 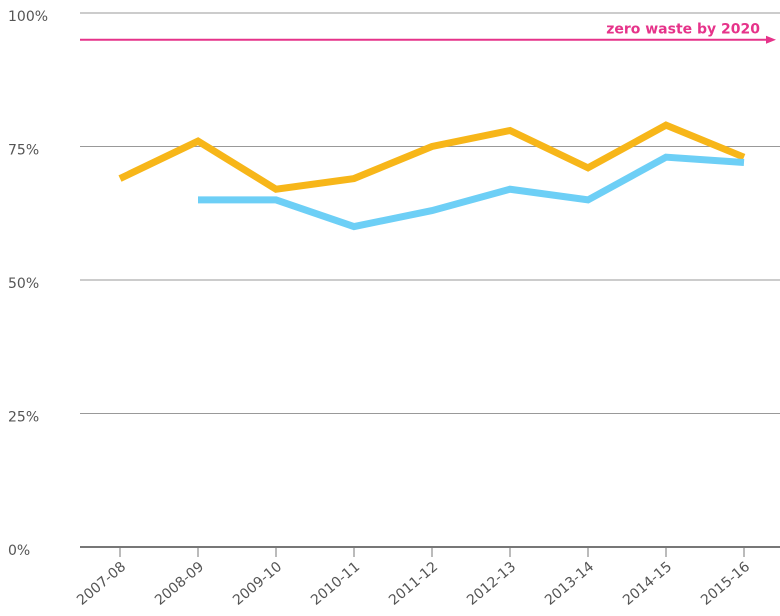 I want to click on y-tick-label: 100%, so click(x=28, y=17).